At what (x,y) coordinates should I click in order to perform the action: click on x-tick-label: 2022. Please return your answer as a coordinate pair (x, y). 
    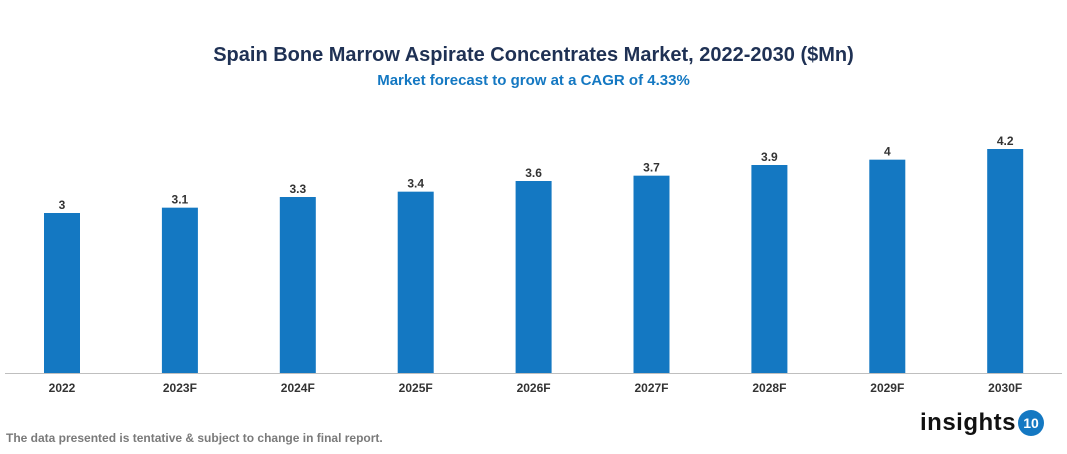
    Looking at the image, I should click on (62, 388).